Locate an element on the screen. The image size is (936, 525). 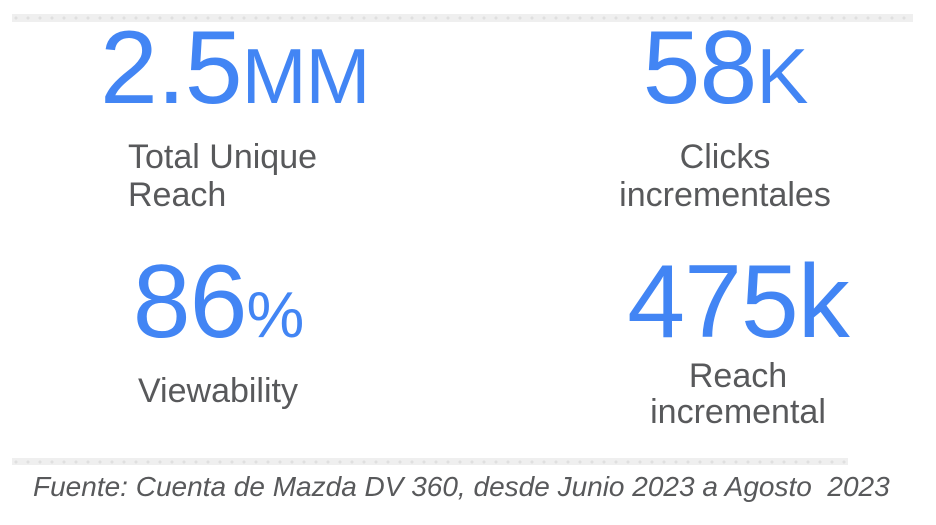
stat-label-clicks-incrementales: Clicks incrementales is located at coordinates (725, 176).